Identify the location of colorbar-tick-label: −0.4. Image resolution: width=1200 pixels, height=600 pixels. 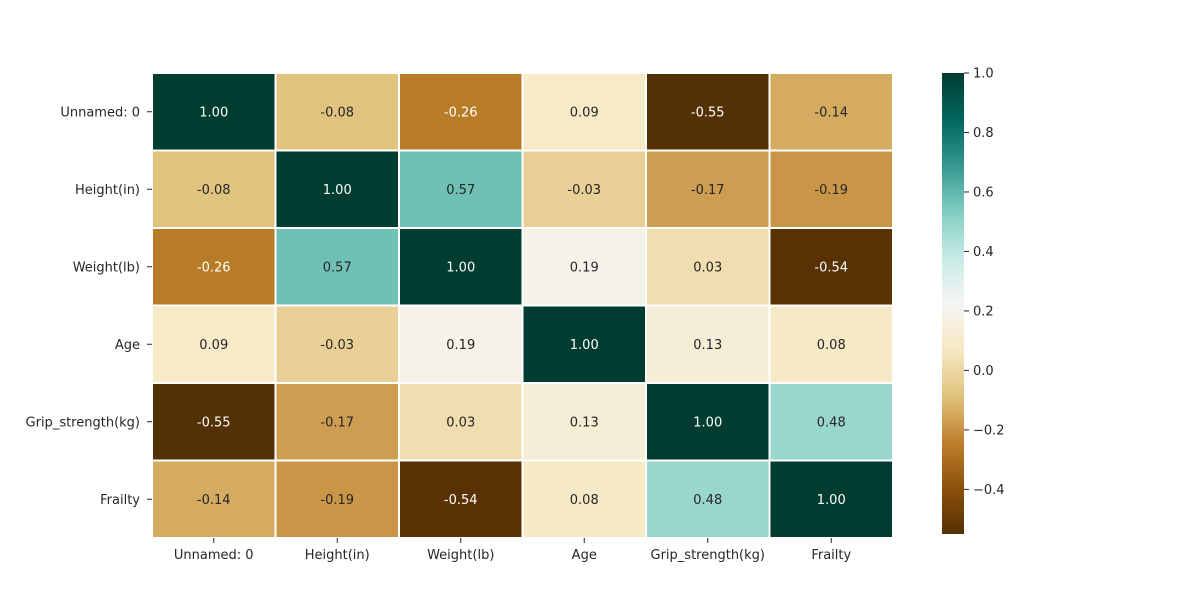
(989, 490).